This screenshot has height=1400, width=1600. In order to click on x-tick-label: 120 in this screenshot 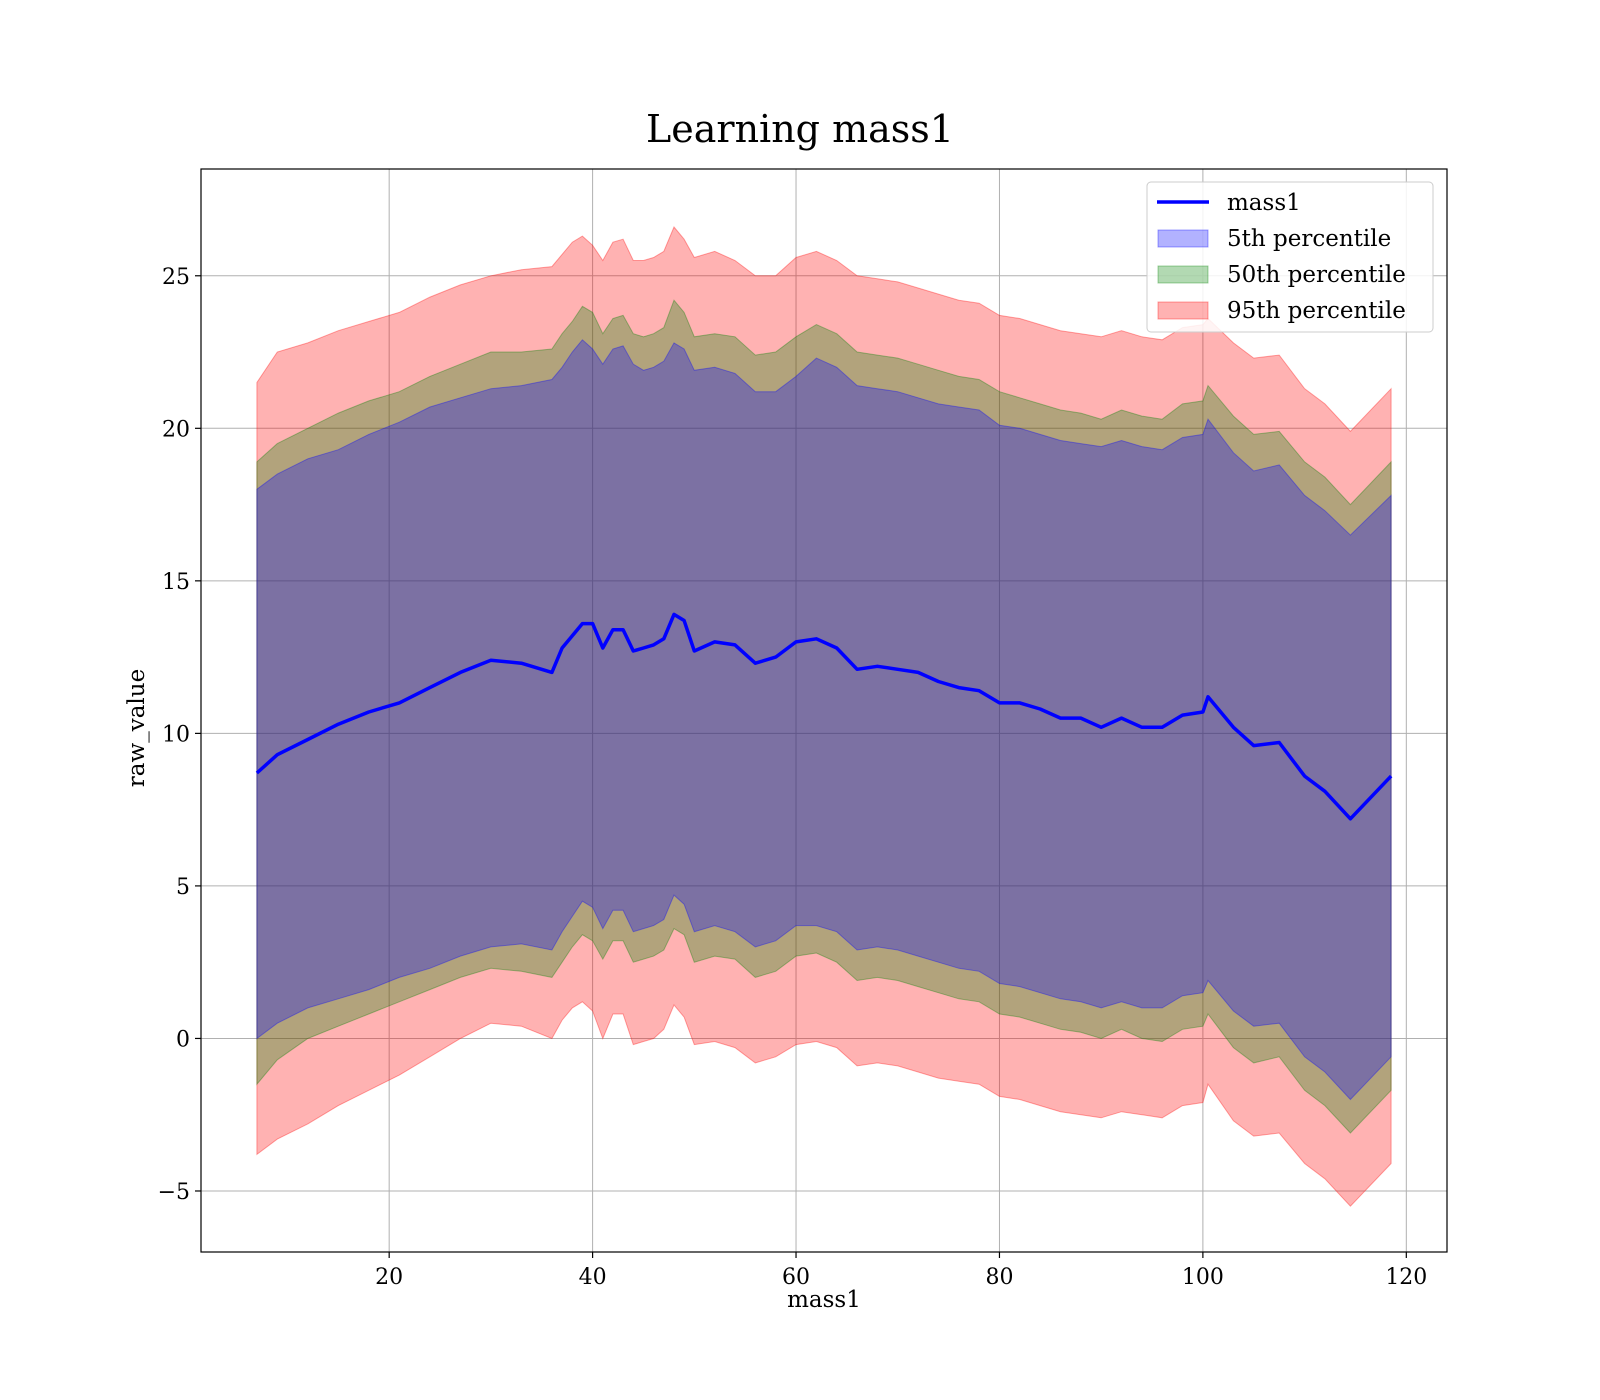, I will do `click(1406, 1277)`.